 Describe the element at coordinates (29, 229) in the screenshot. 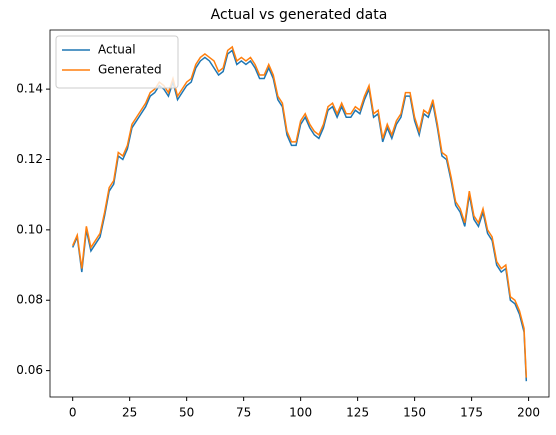

I see `y-tick-label: 0.10` at that location.